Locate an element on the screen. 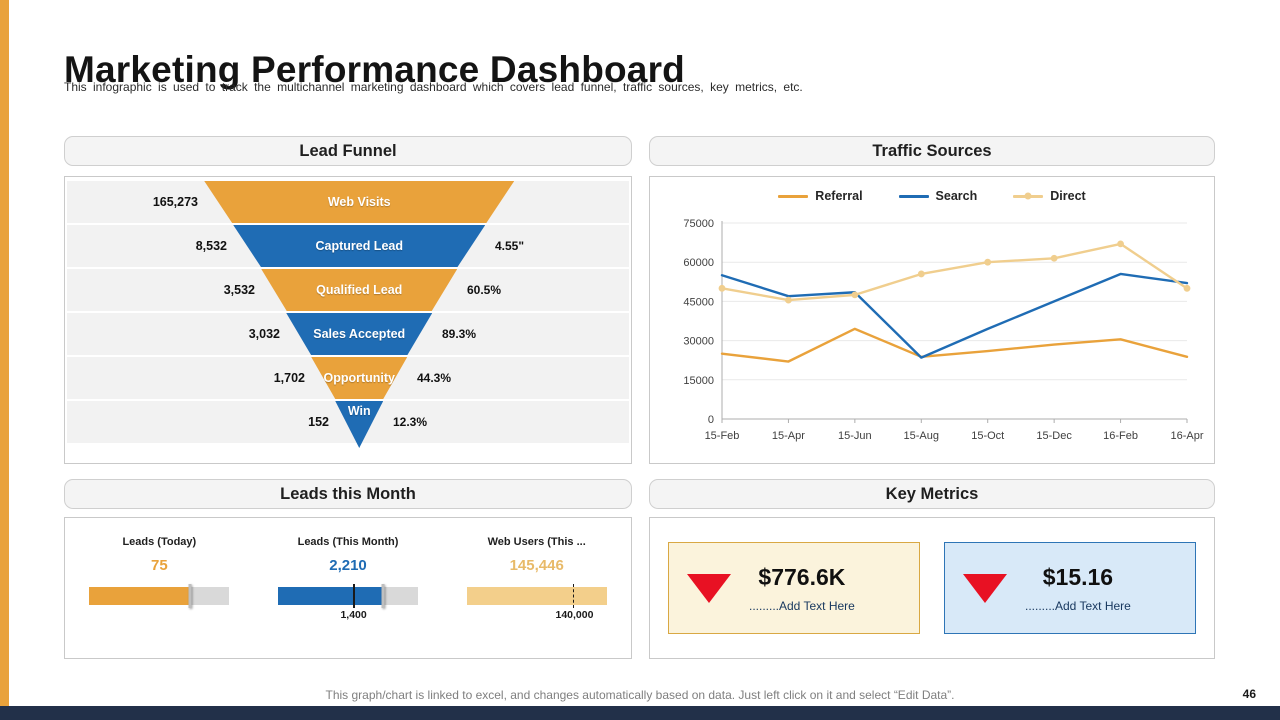 The width and height of the screenshot is (1280, 720). bullet-track: 140,000 is located at coordinates (536, 602).